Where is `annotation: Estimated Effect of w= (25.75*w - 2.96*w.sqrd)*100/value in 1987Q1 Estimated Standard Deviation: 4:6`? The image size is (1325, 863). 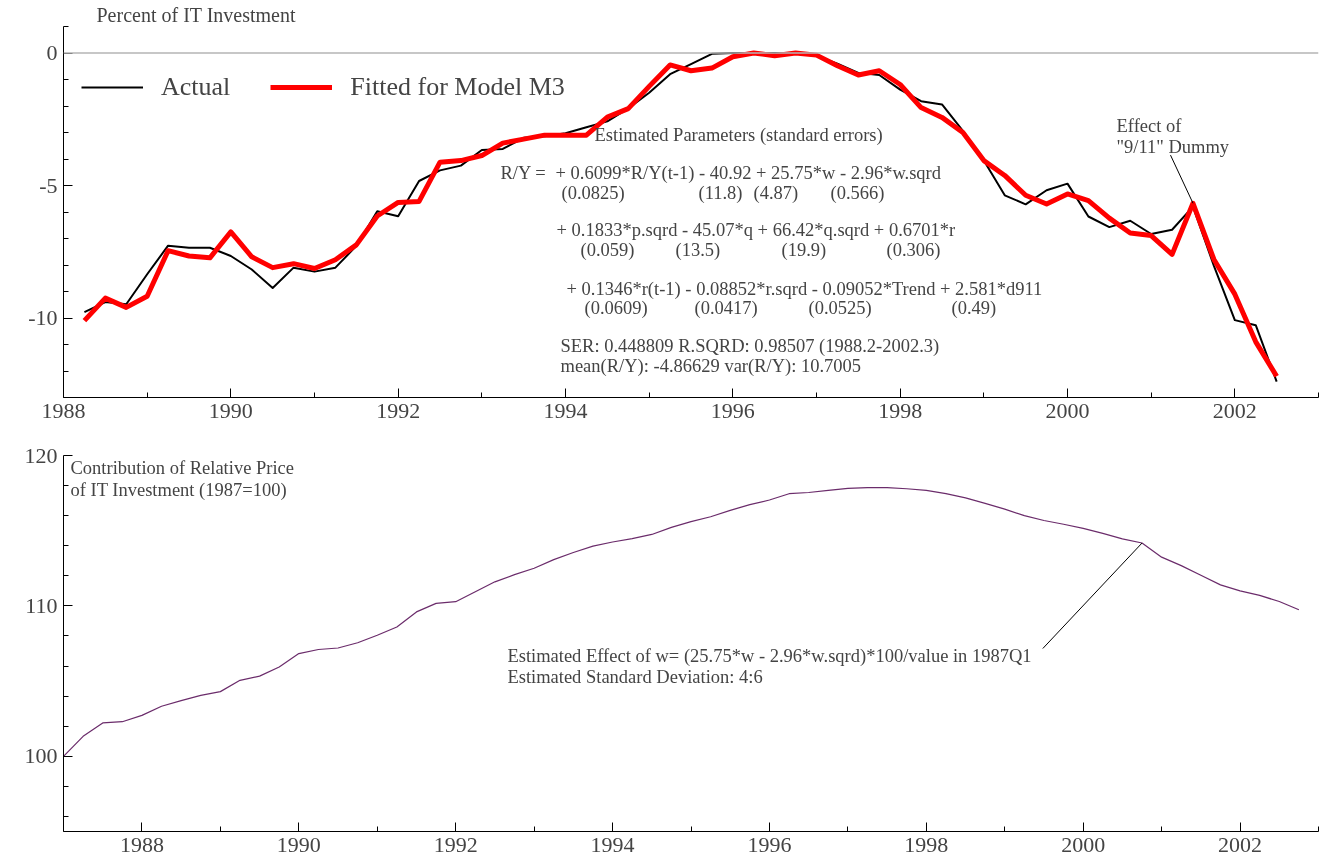
annotation: Estimated Effect of w= (25.75*w - 2.96*w.sqrd)*100/value in 1987Q1 Estimated Standard Deviation: 4:6 is located at coordinates (769, 666).